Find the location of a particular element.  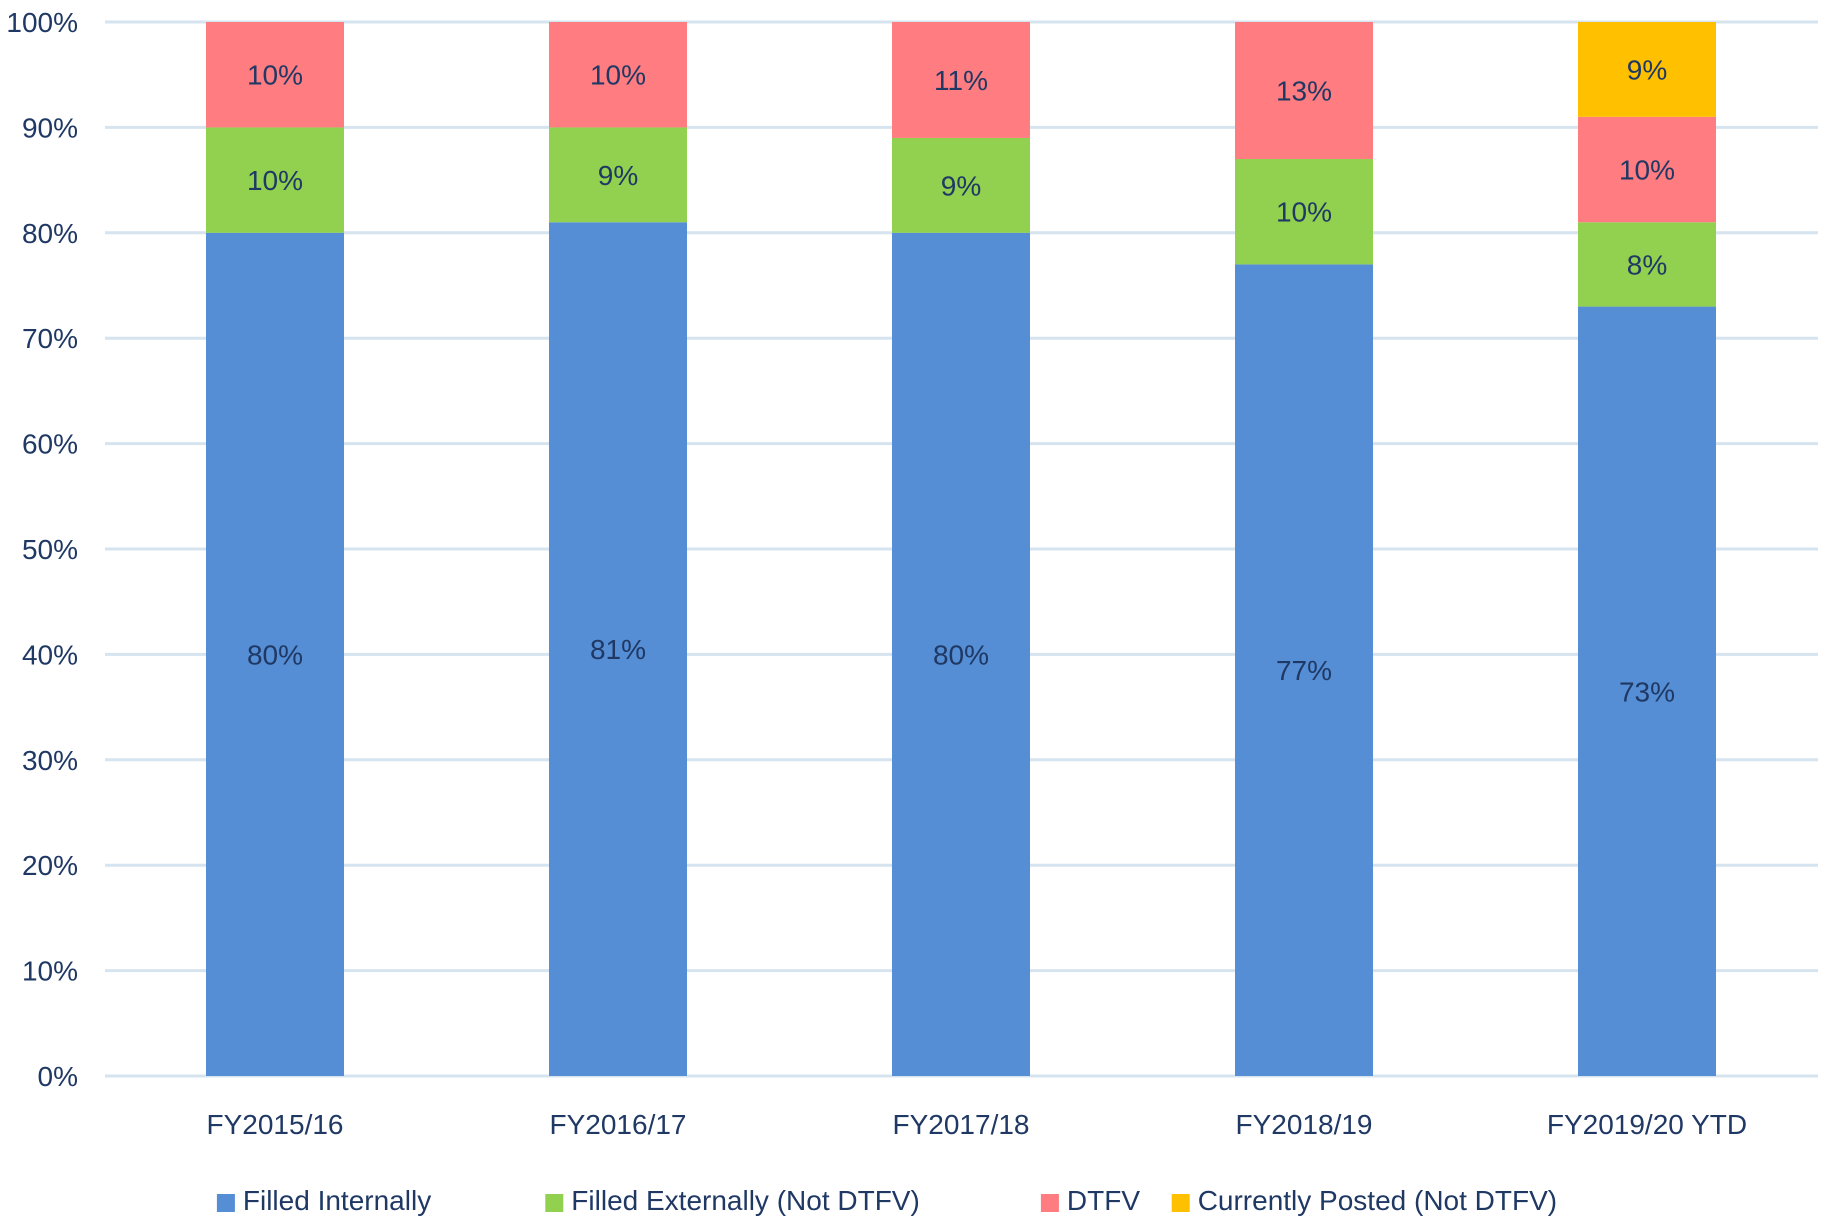

x-tick-label: FY2018/19 is located at coordinates (1304, 1124).